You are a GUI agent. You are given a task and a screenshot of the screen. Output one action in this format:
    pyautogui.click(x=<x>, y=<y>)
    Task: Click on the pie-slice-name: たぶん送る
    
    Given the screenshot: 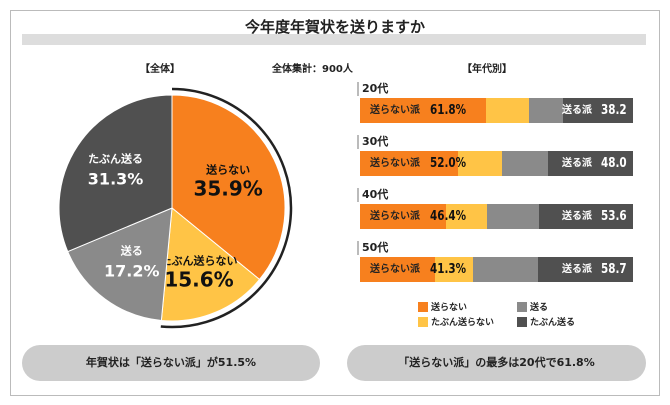 What is the action you would take?
    pyautogui.click(x=115, y=158)
    